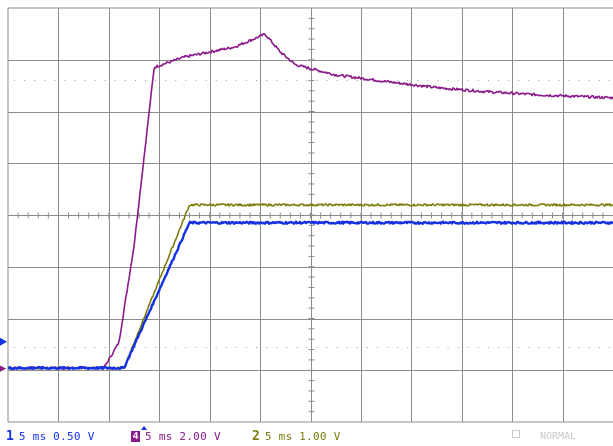  I want to click on channel-number: 2, so click(256, 436).